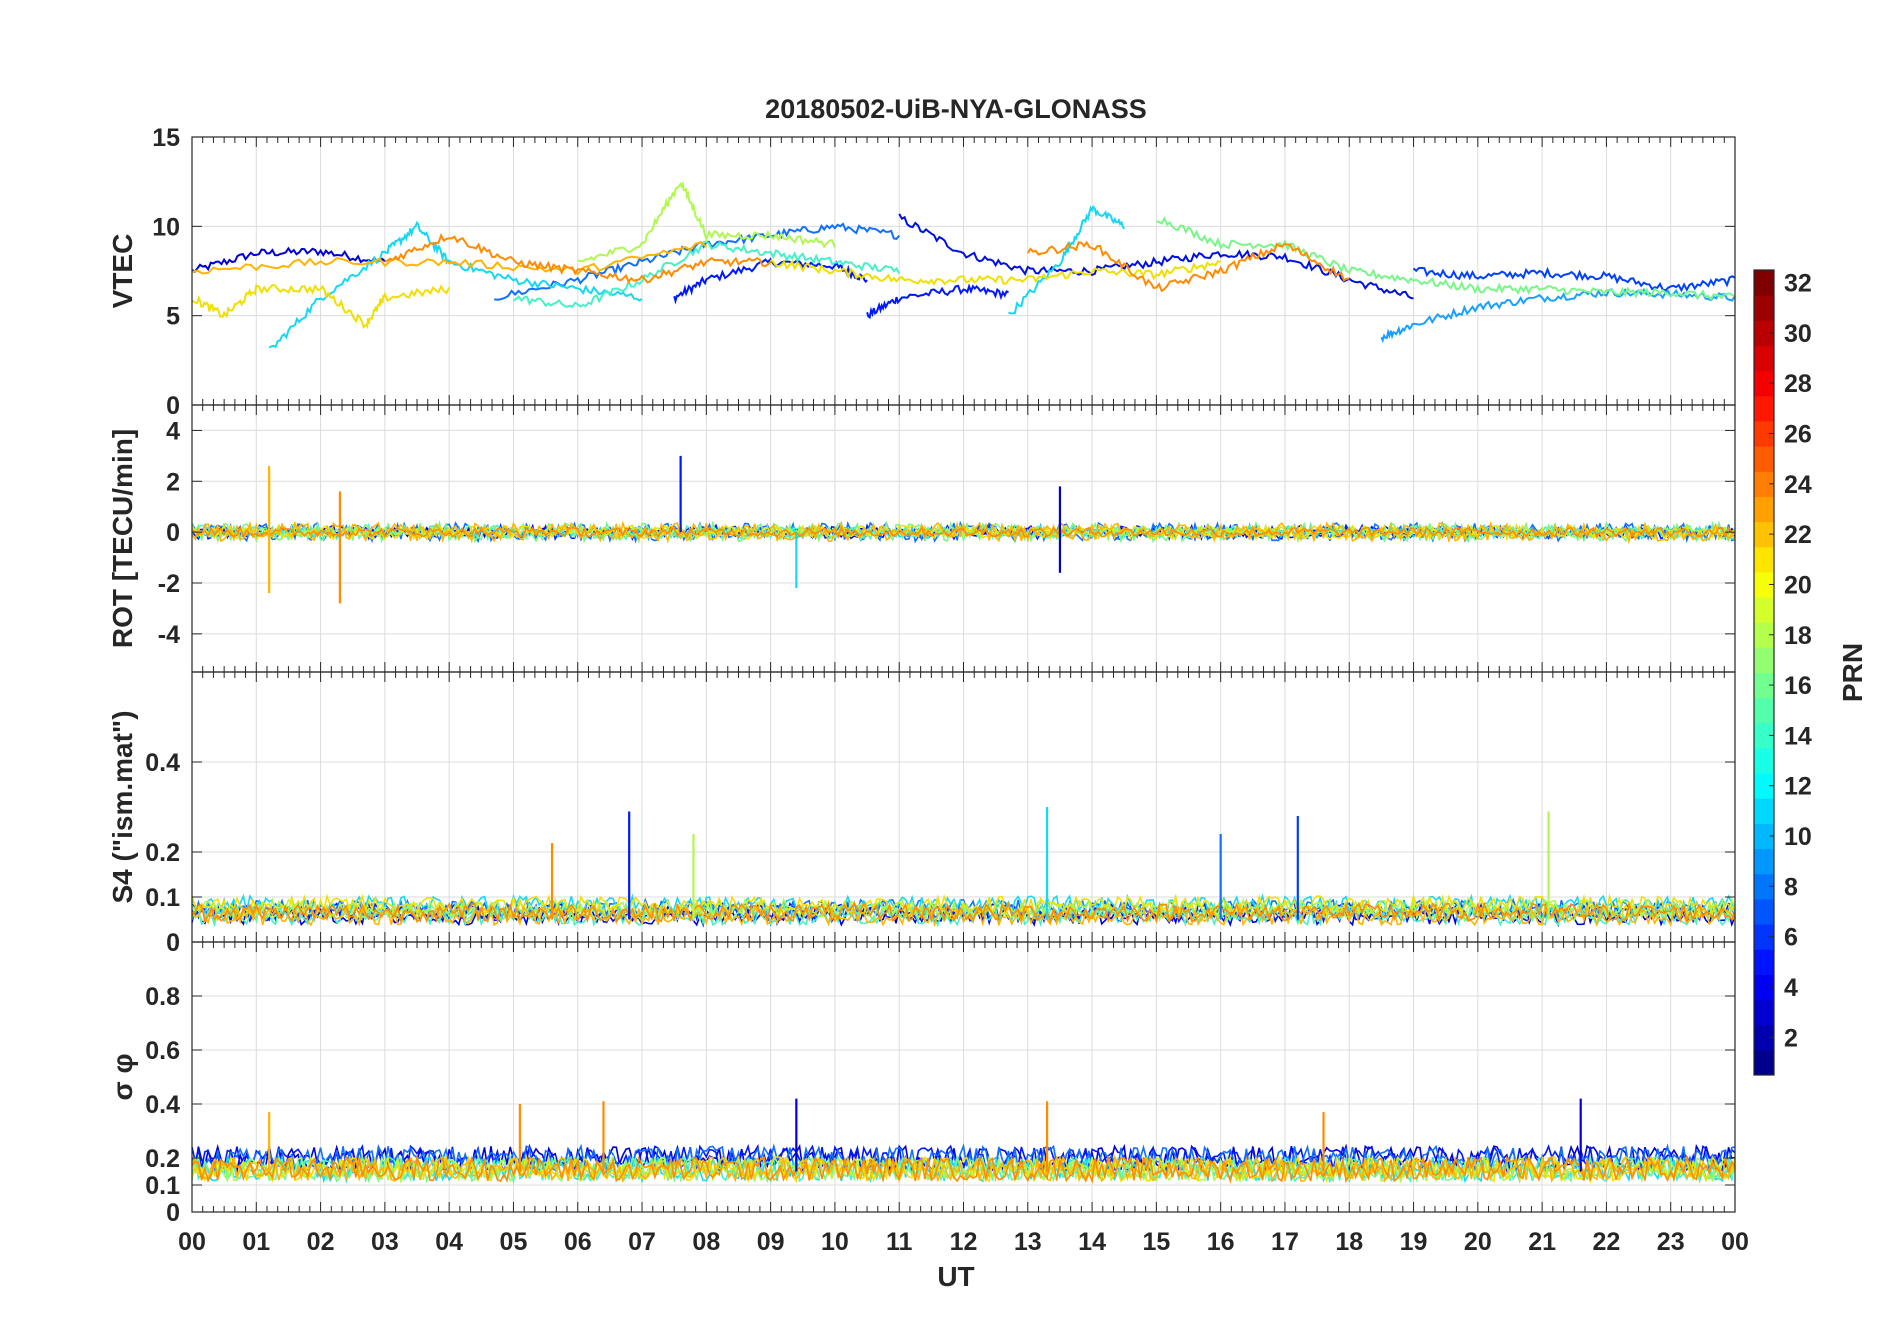 This screenshot has width=1902, height=1330. I want to click on y-axis-label: VTEC, so click(122, 271).